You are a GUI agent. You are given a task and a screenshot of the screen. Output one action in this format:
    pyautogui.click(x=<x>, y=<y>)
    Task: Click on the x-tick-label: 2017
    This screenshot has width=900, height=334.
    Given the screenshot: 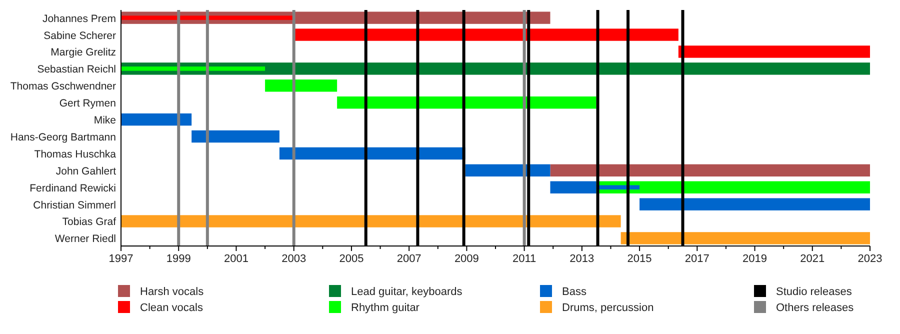 What is the action you would take?
    pyautogui.click(x=697, y=259)
    